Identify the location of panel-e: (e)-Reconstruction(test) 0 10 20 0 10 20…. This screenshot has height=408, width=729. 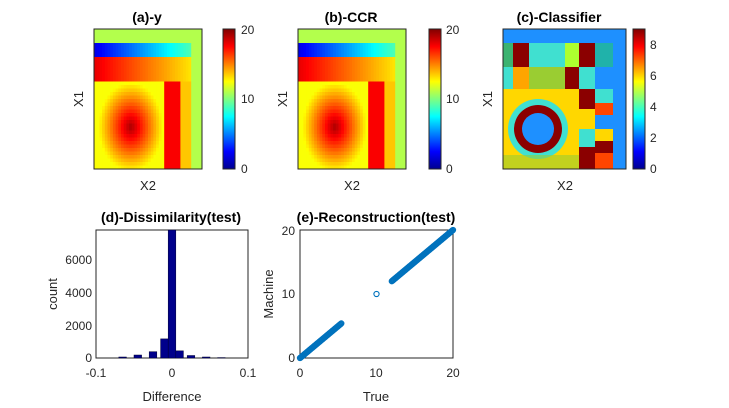
(360, 306).